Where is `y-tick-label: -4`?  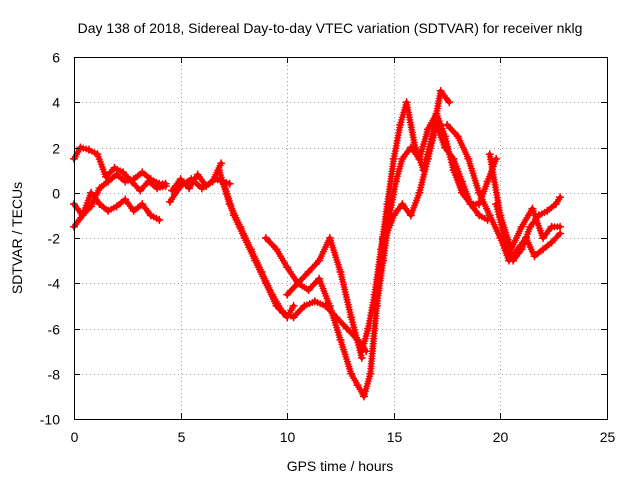
y-tick-label: -4 is located at coordinates (54, 284).